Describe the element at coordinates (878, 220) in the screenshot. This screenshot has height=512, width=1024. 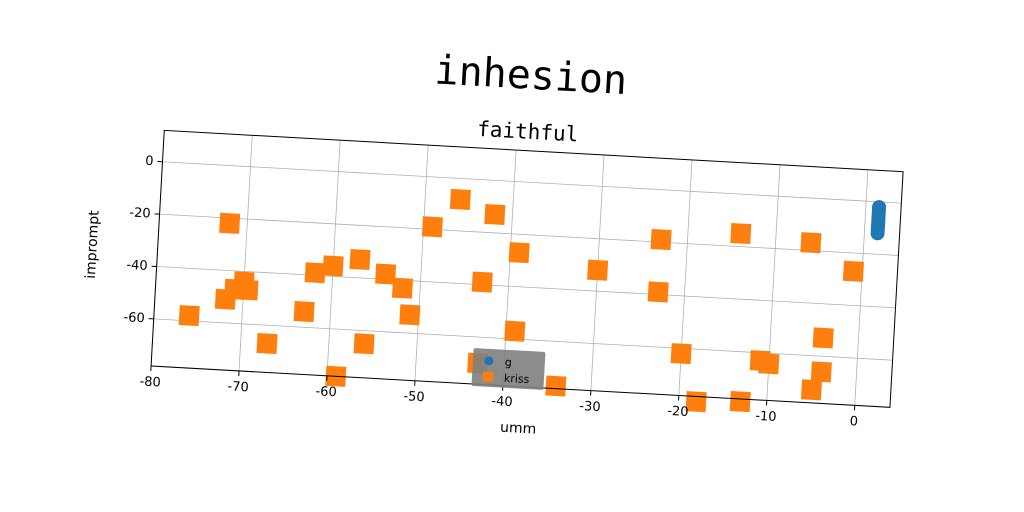
I see `series-g` at that location.